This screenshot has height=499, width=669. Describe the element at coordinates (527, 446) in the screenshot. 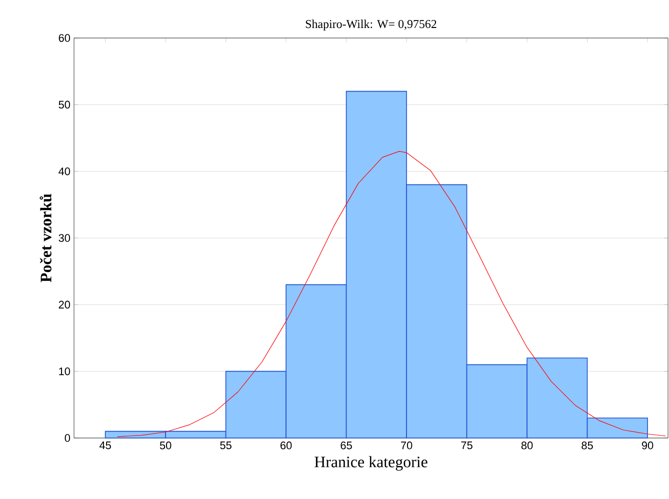

I see `x-tick-label: 80` at that location.